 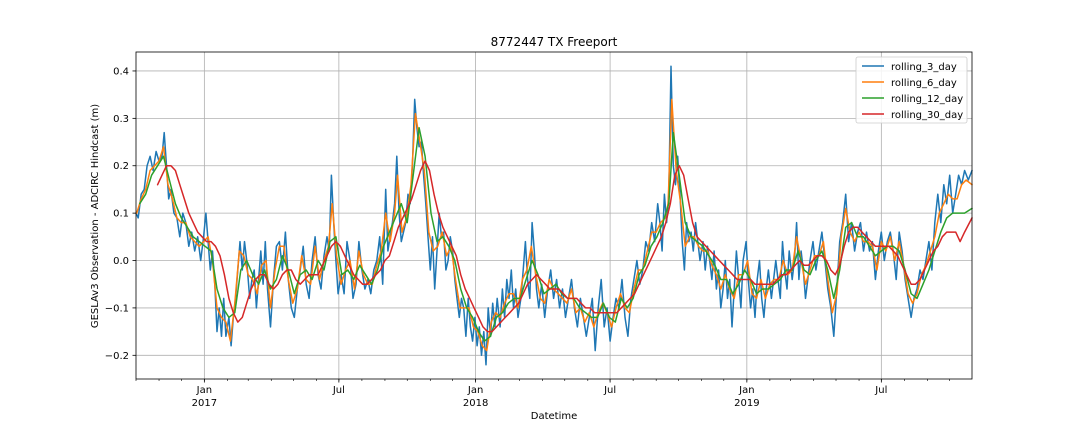 I want to click on x-tick-year-label: 2018, so click(x=475, y=403).